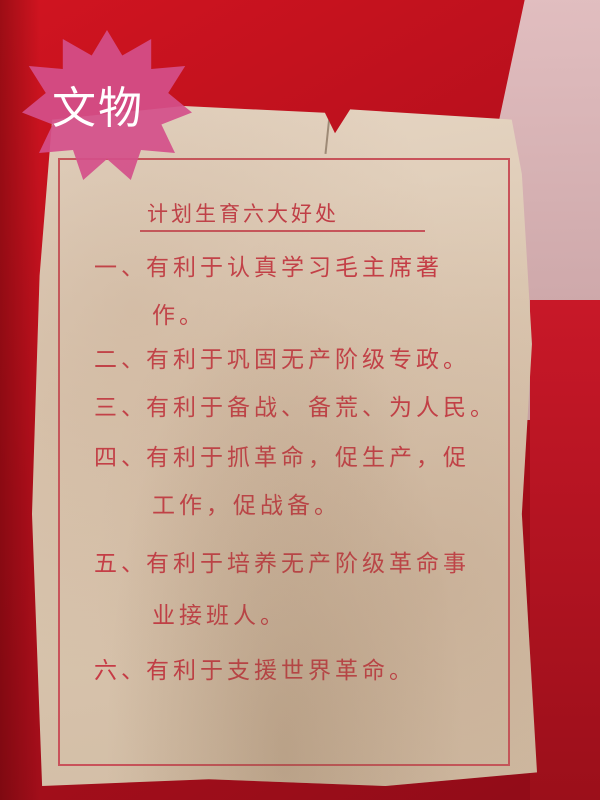  Describe the element at coordinates (121, 360) in the screenshot. I see `item-number: 二、` at that location.